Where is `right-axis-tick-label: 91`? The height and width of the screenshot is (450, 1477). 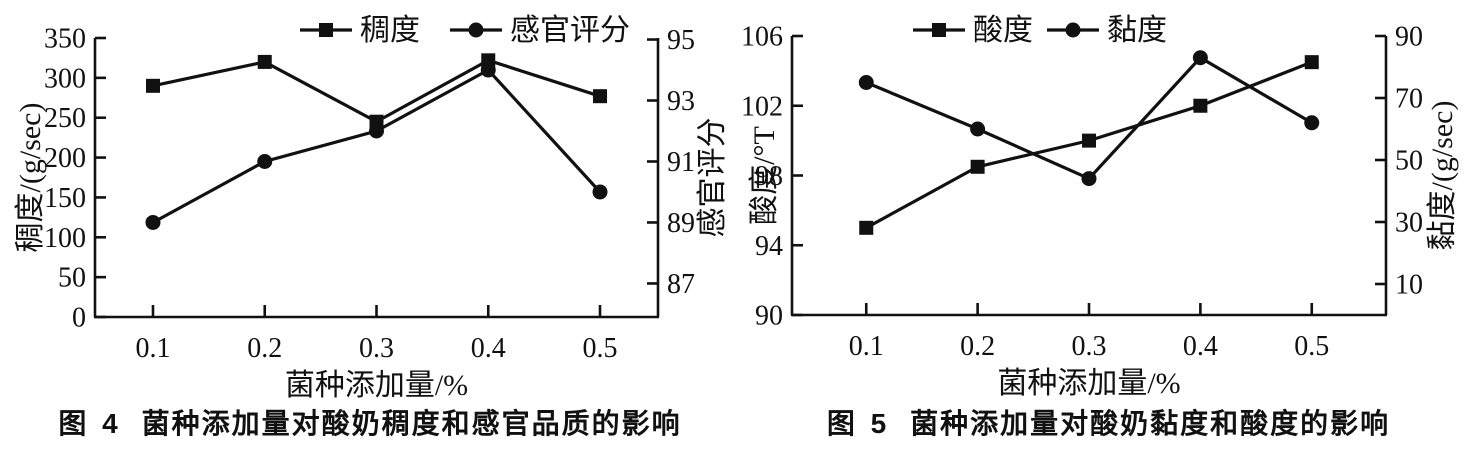 right-axis-tick-label: 91 is located at coordinates (681, 162).